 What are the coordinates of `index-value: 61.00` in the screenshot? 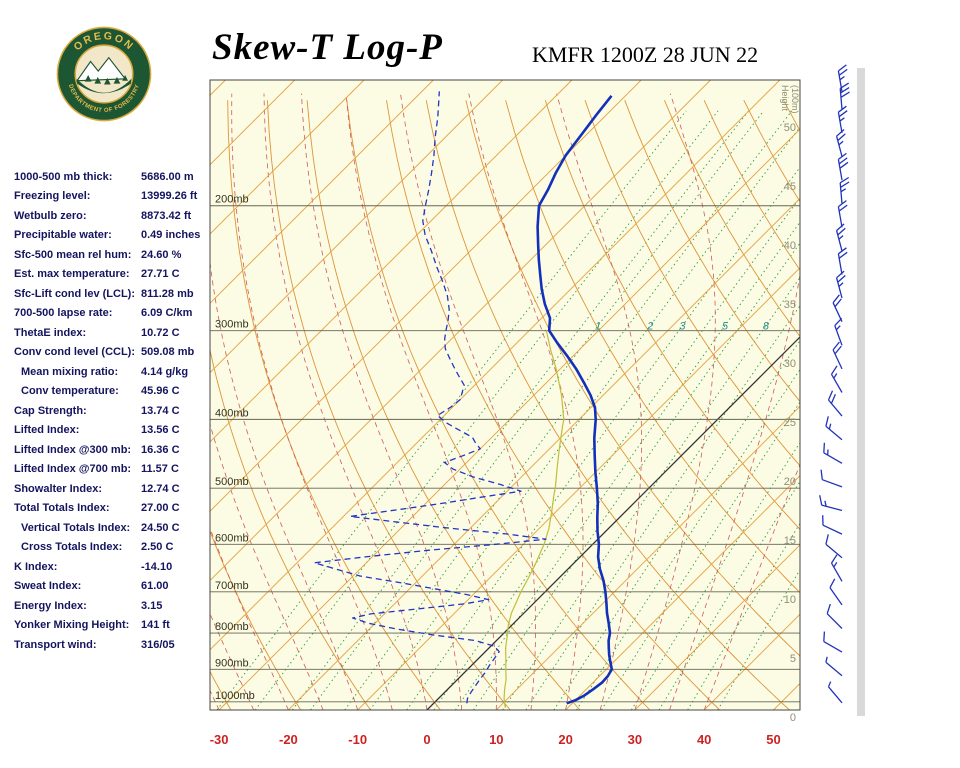 It's located at (155, 586).